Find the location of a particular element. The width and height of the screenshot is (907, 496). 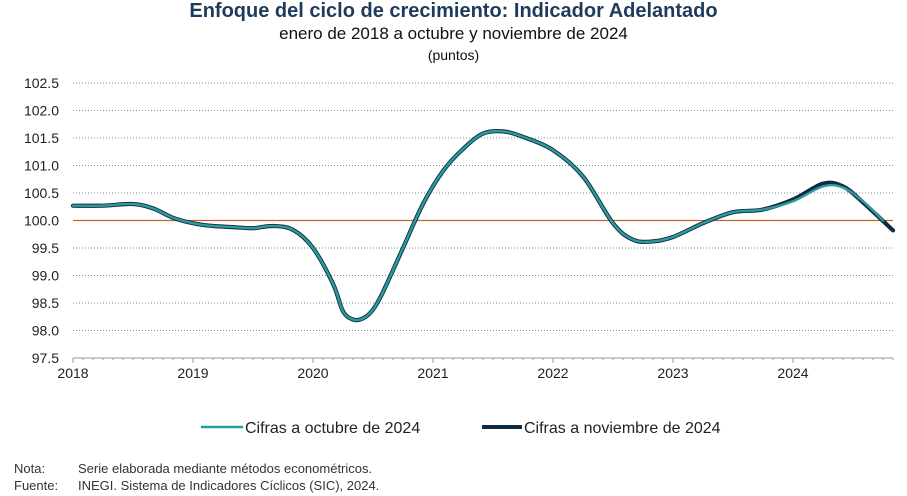

x-tick-label: 2024 is located at coordinates (792, 373).